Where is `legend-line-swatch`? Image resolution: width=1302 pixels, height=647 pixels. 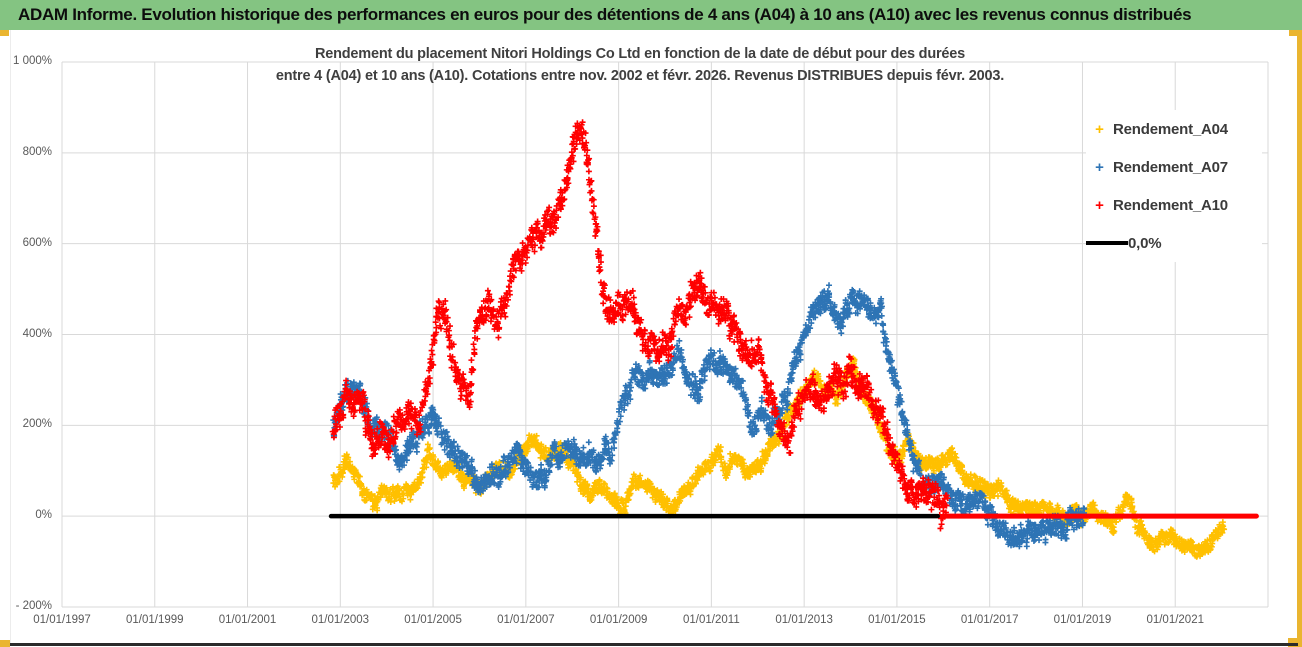
legend-line-swatch is located at coordinates (1107, 243).